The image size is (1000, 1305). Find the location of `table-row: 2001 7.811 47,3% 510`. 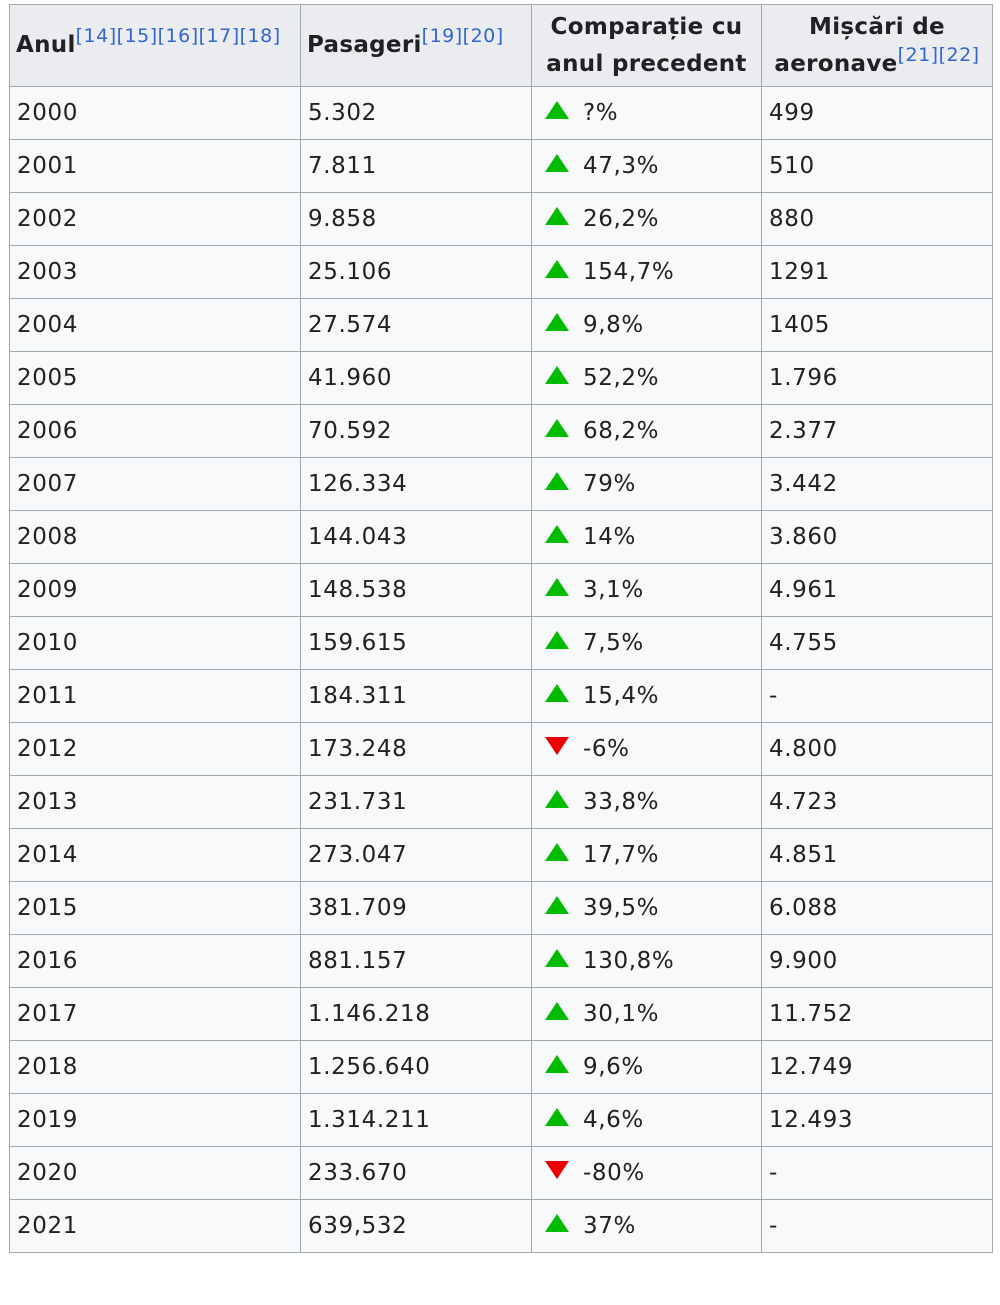

table-row: 2001 7.811 47,3% 510 is located at coordinates (501, 166).